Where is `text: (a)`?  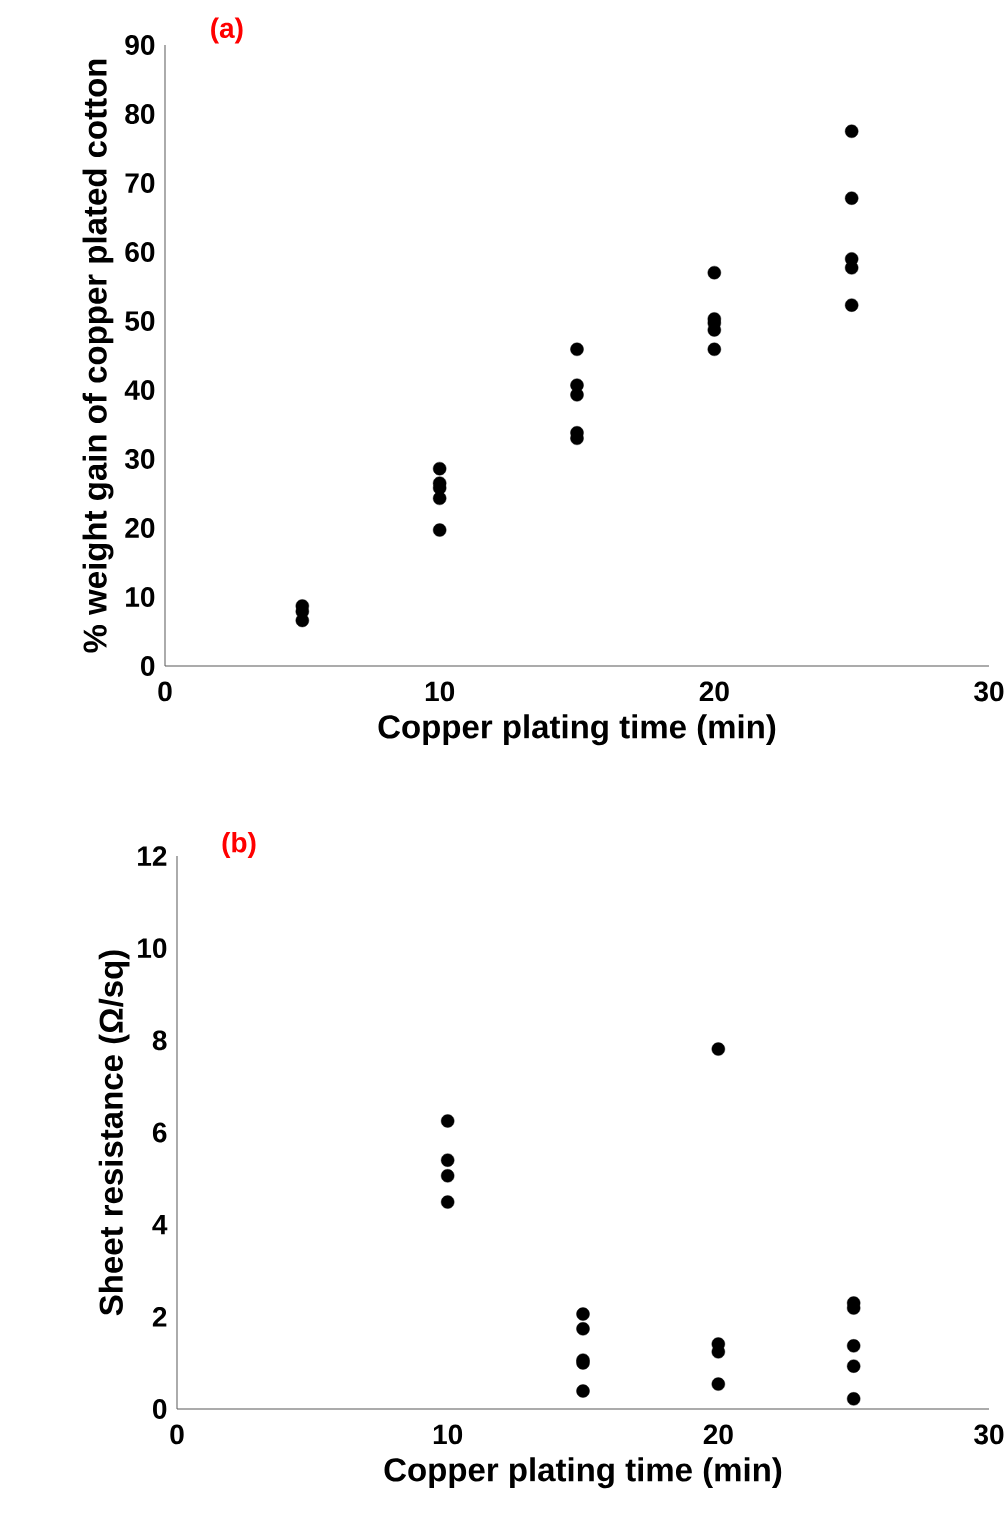
text: (a) is located at coordinates (227, 30).